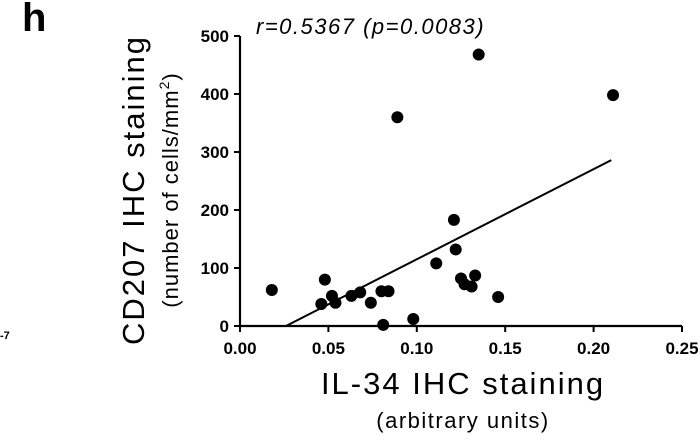  What do you see at coordinates (462, 420) in the screenshot?
I see `x-axis-sublabel: (arbitrary units)` at bounding box center [462, 420].